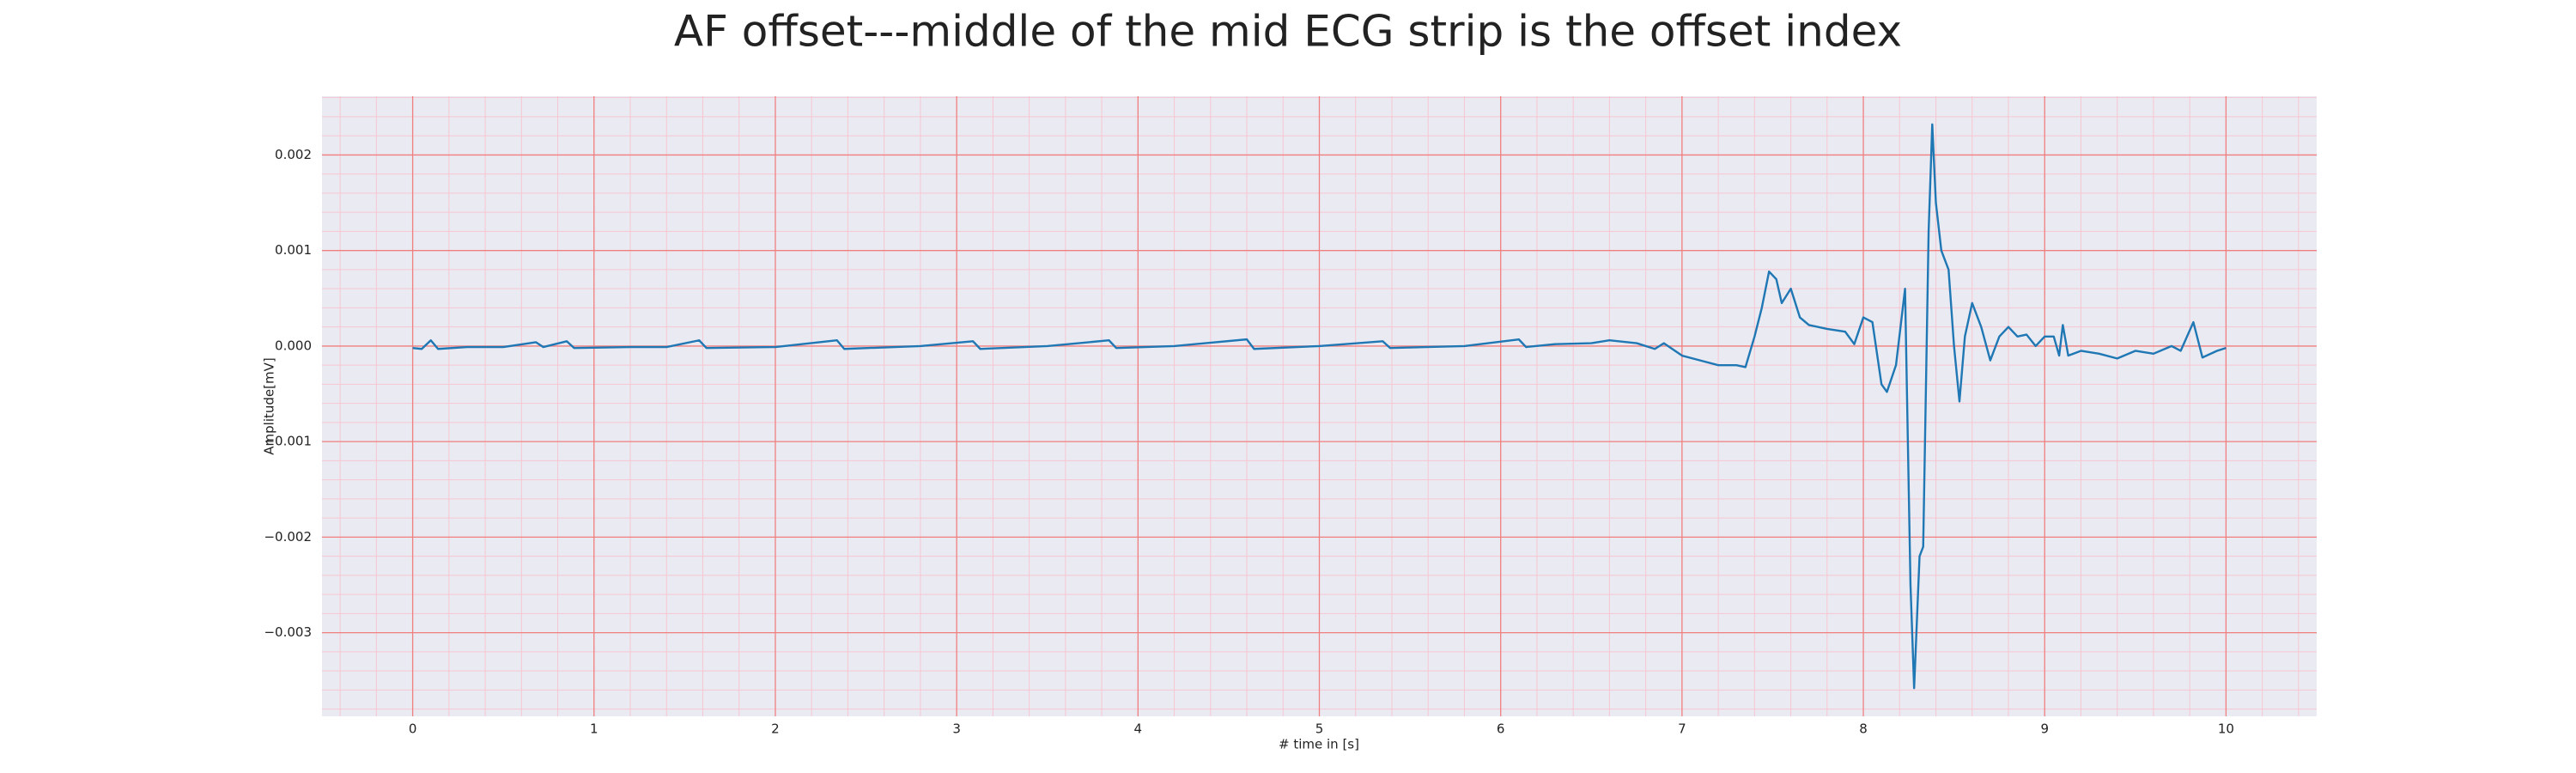 Image resolution: width=2576 pixels, height=773 pixels. Describe the element at coordinates (293, 345) in the screenshot. I see `y-tick-label: 0.000` at that location.